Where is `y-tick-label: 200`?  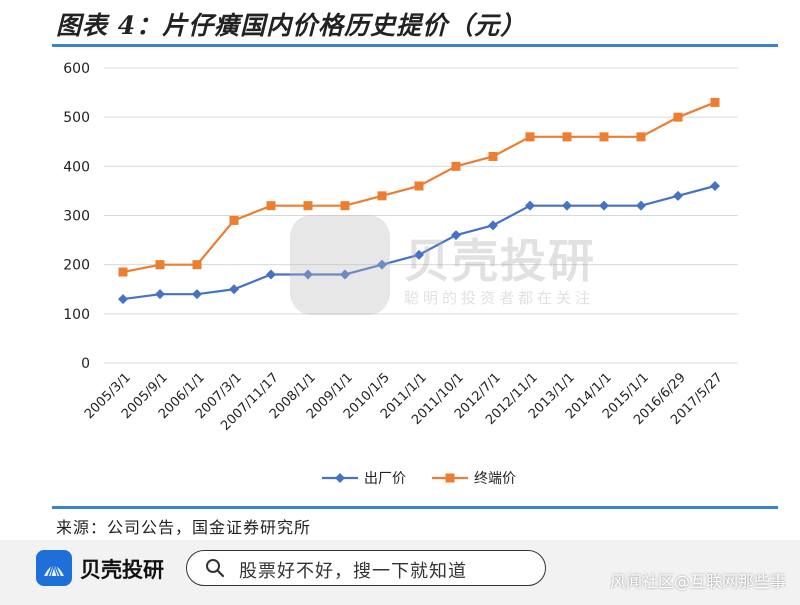 y-tick-label: 200 is located at coordinates (76, 266).